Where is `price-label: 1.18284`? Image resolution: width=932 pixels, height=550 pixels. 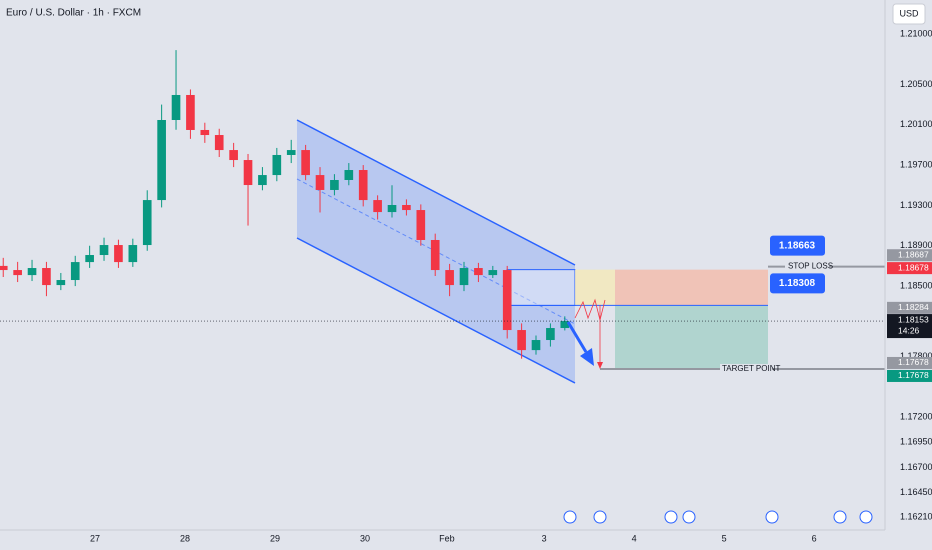
price-label: 1.18284 is located at coordinates (913, 307).